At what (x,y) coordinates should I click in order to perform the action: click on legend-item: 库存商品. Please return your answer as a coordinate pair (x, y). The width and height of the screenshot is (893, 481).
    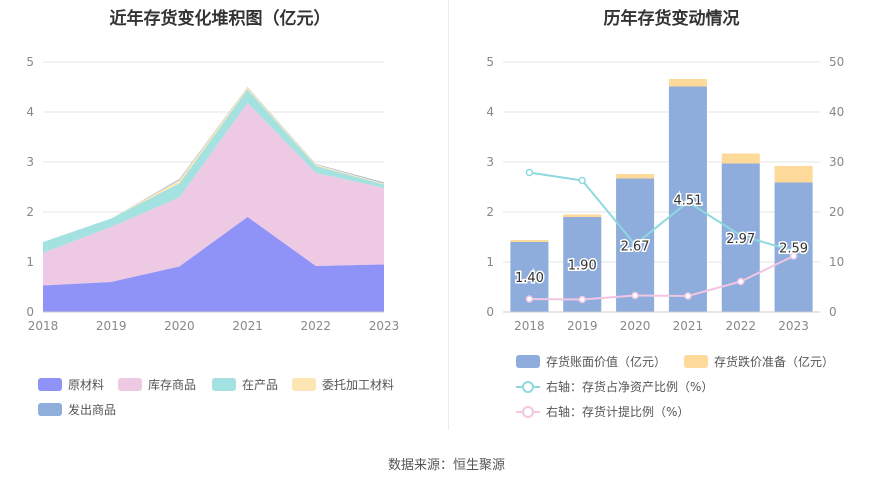
    Looking at the image, I should click on (157, 384).